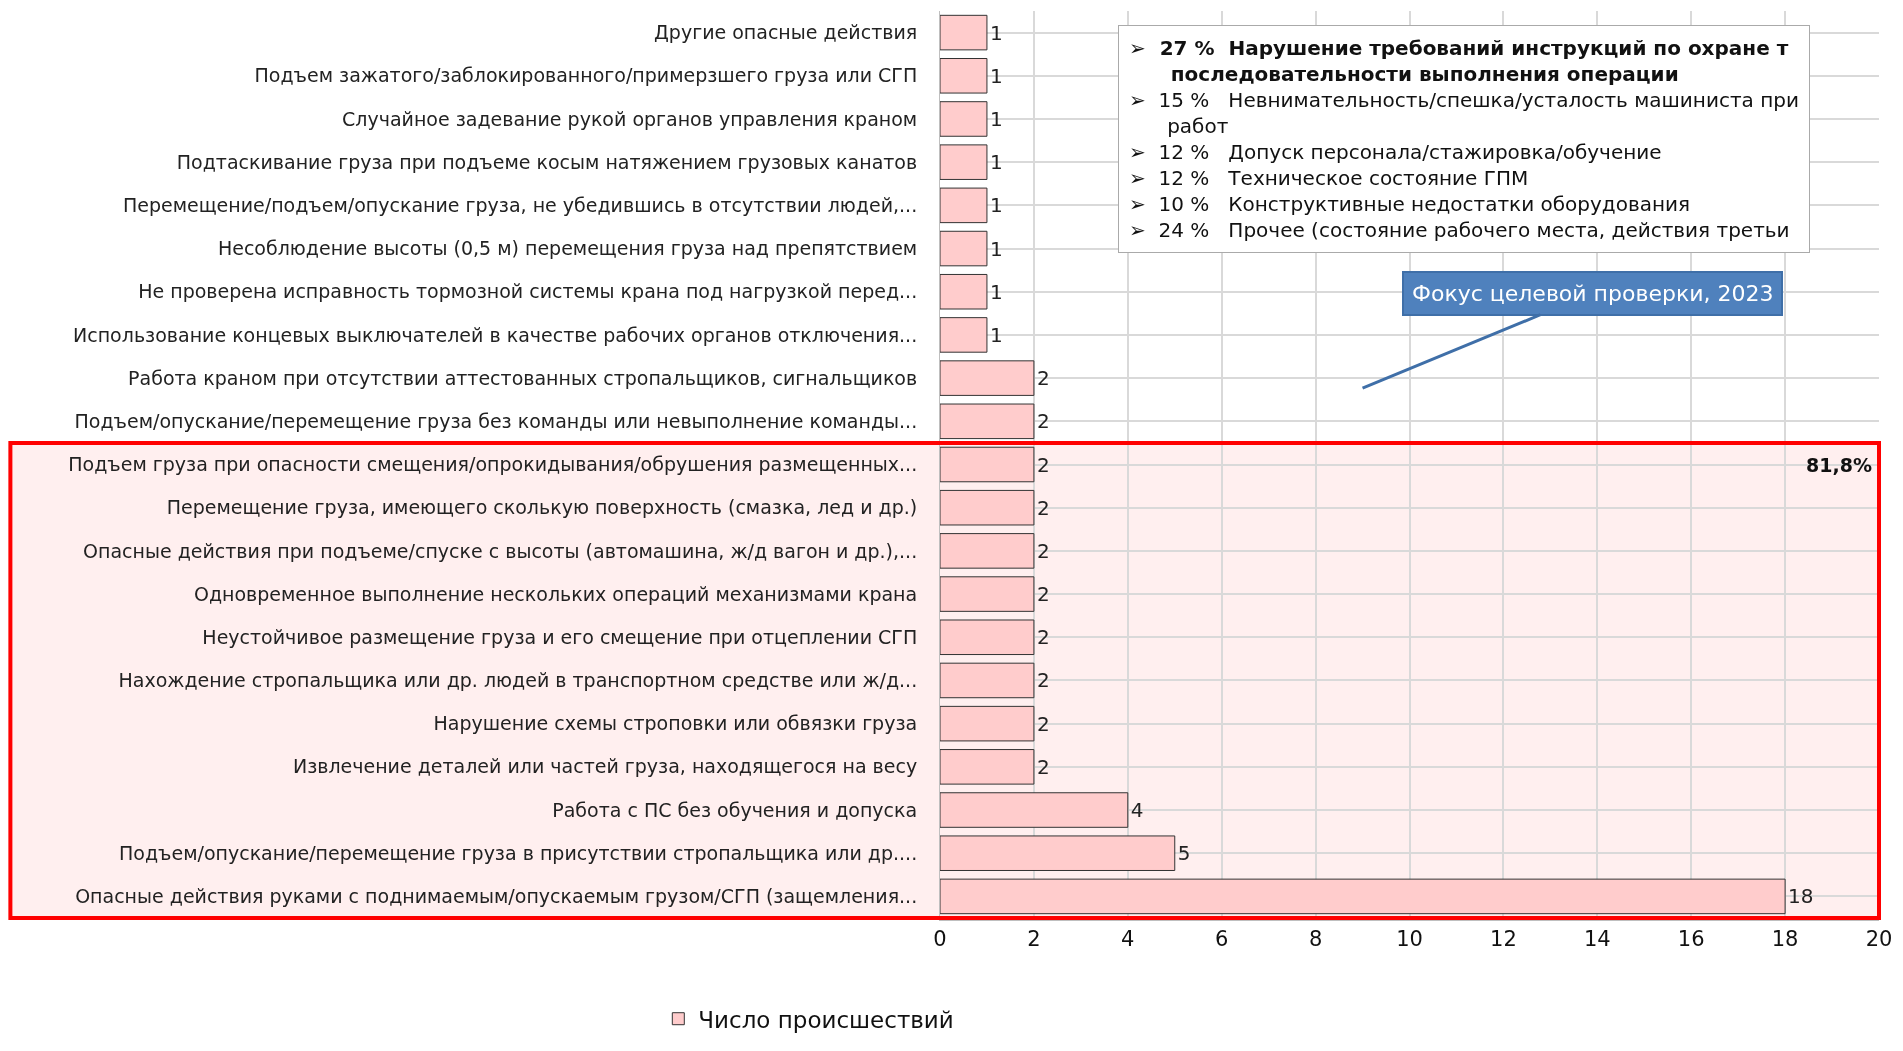  What do you see at coordinates (555, 593) in the screenshot?
I see `y-tick-label: Одновременное выполнение нескольких операций механизмами крана` at bounding box center [555, 593].